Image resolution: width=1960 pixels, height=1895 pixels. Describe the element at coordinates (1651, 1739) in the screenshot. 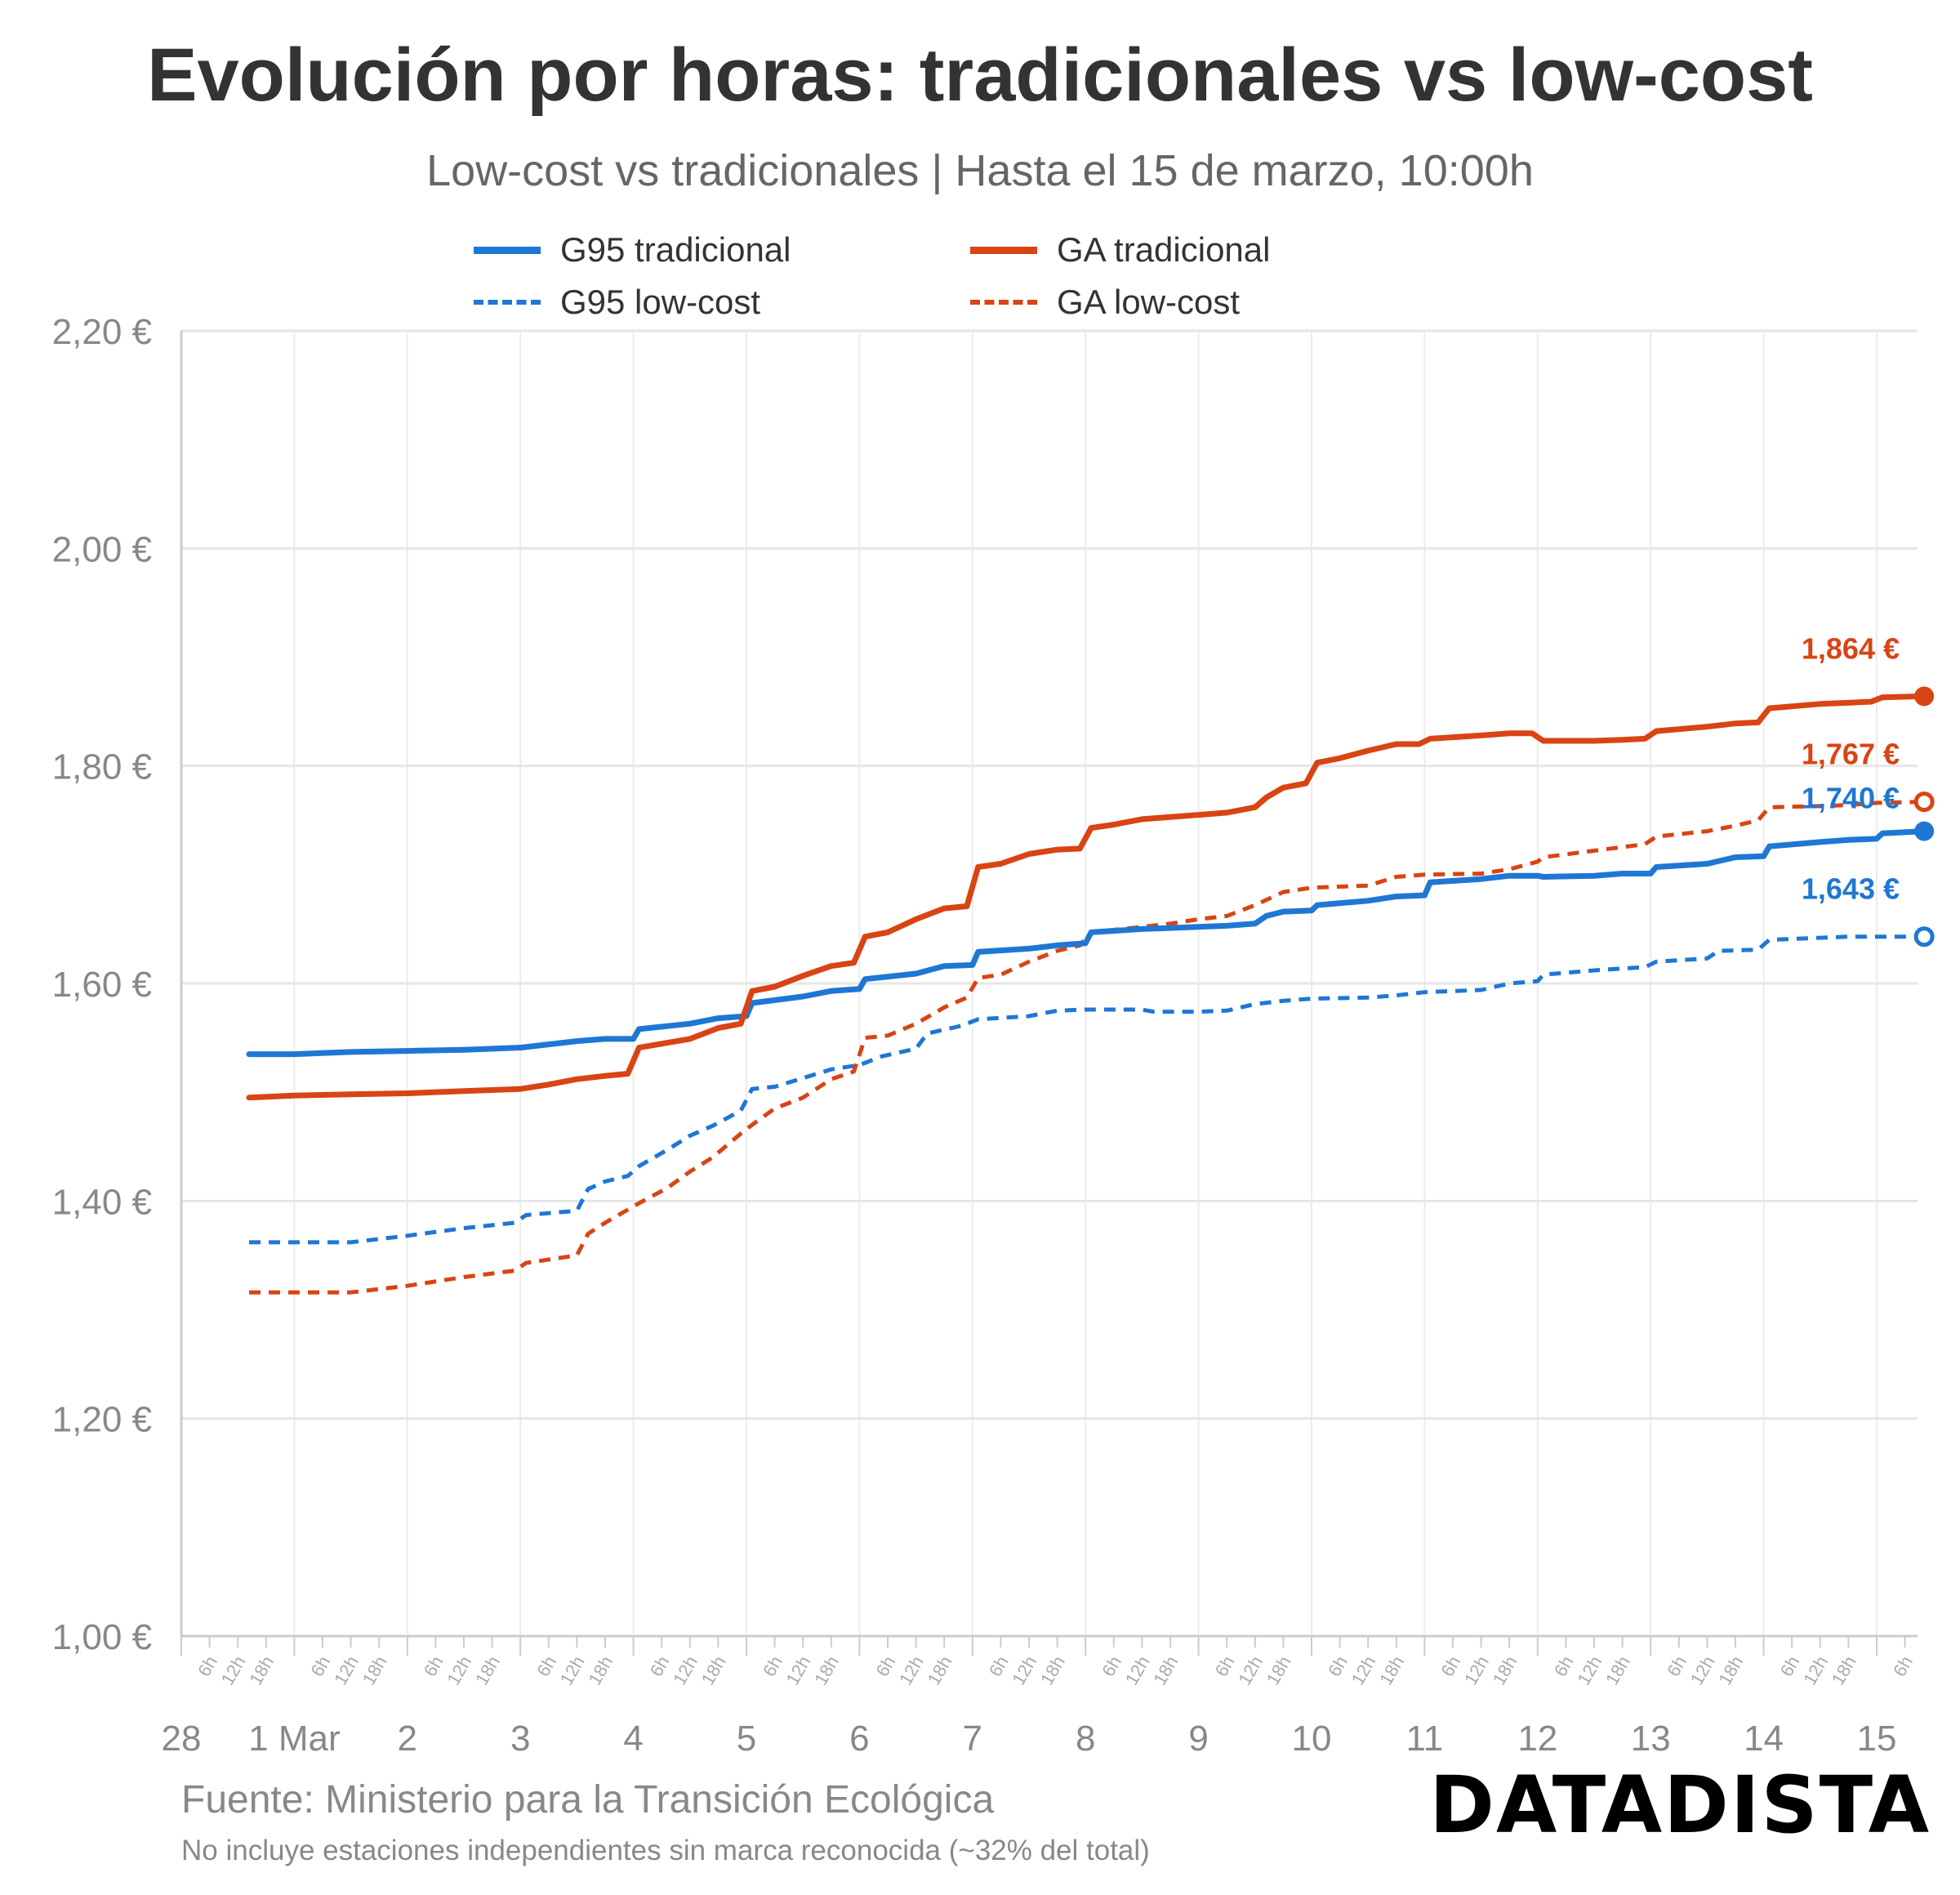

I see `x-day-label: 13` at that location.